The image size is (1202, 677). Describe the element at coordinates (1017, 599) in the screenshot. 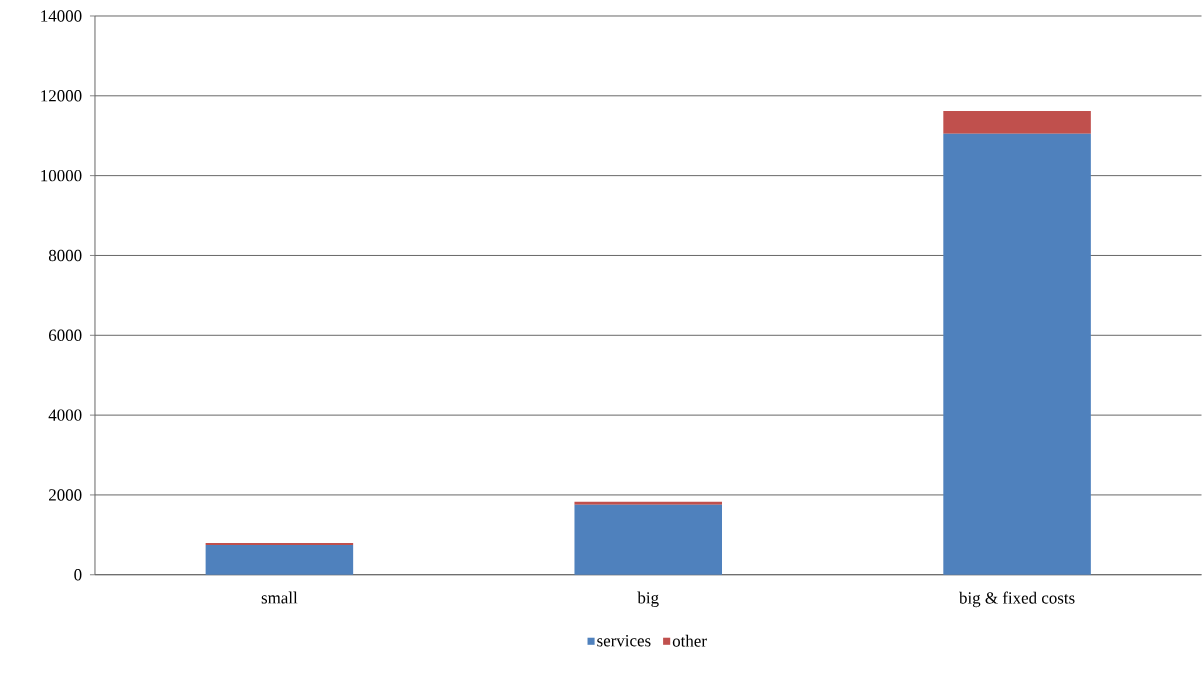

I see `x-tick-label: big & fixed costs` at that location.